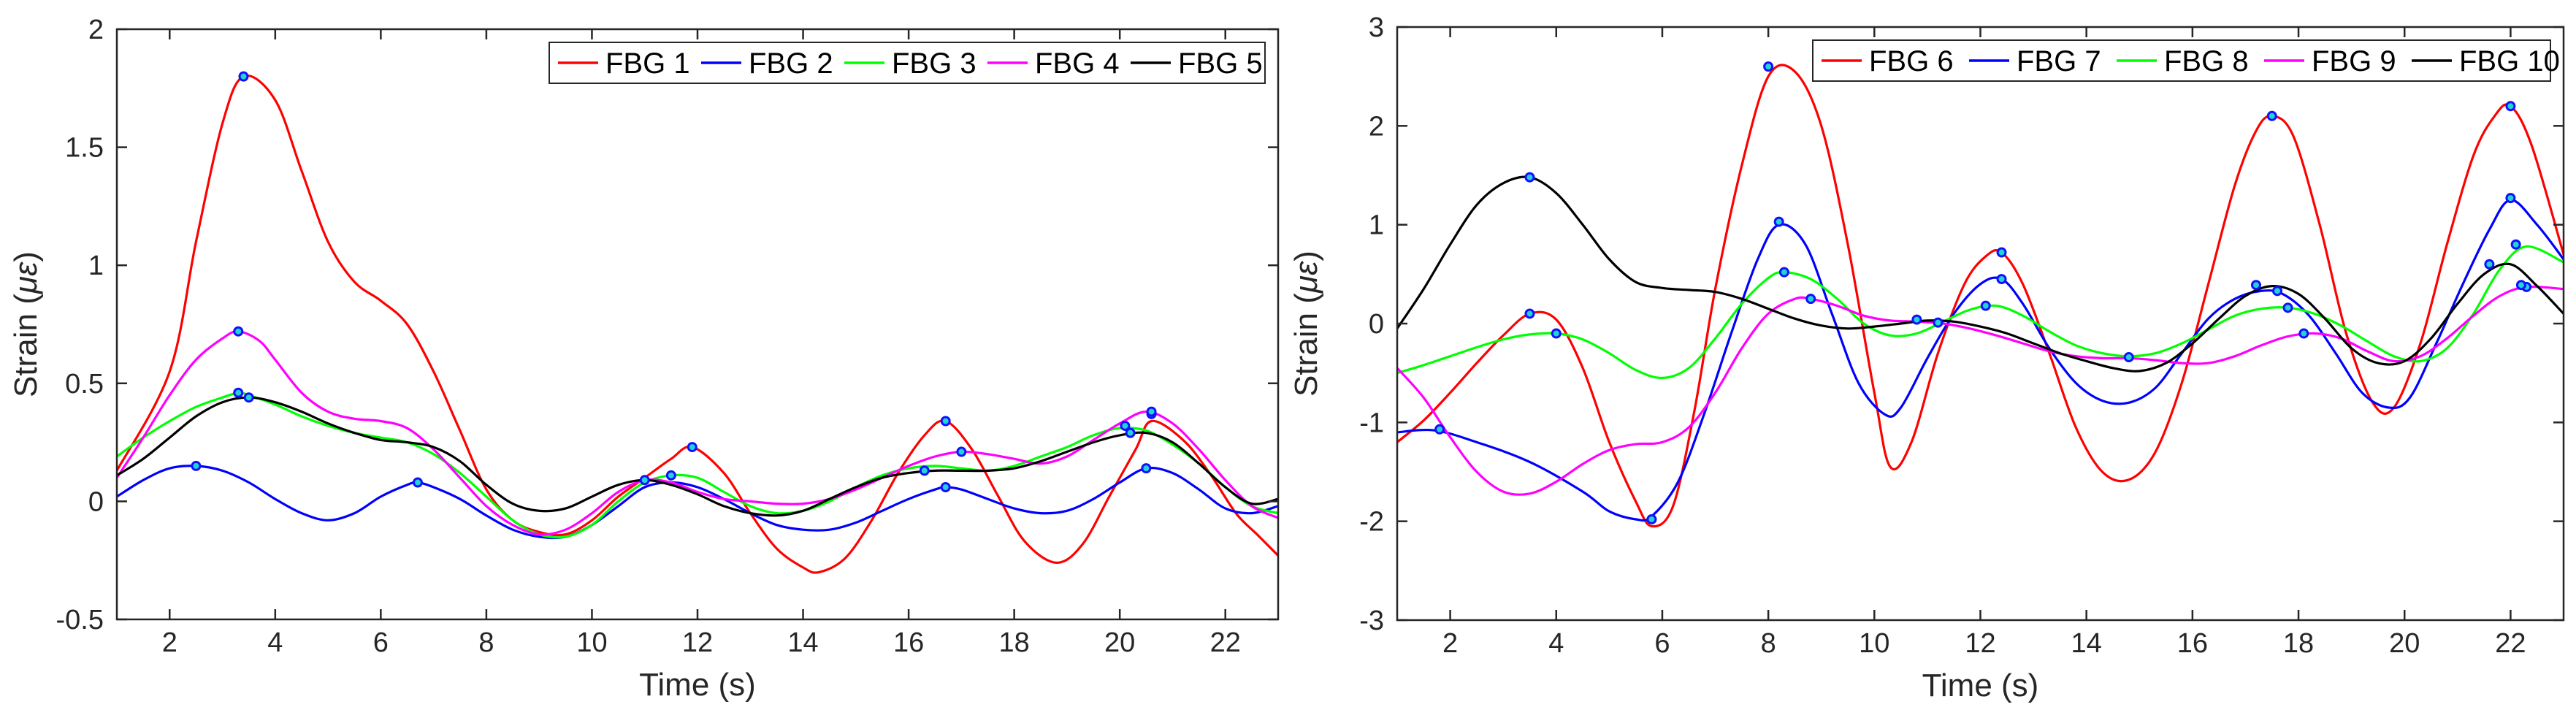 This screenshot has height=718, width=2576. What do you see at coordinates (1225, 642) in the screenshot?
I see `left-x-tick-label: 22` at bounding box center [1225, 642].